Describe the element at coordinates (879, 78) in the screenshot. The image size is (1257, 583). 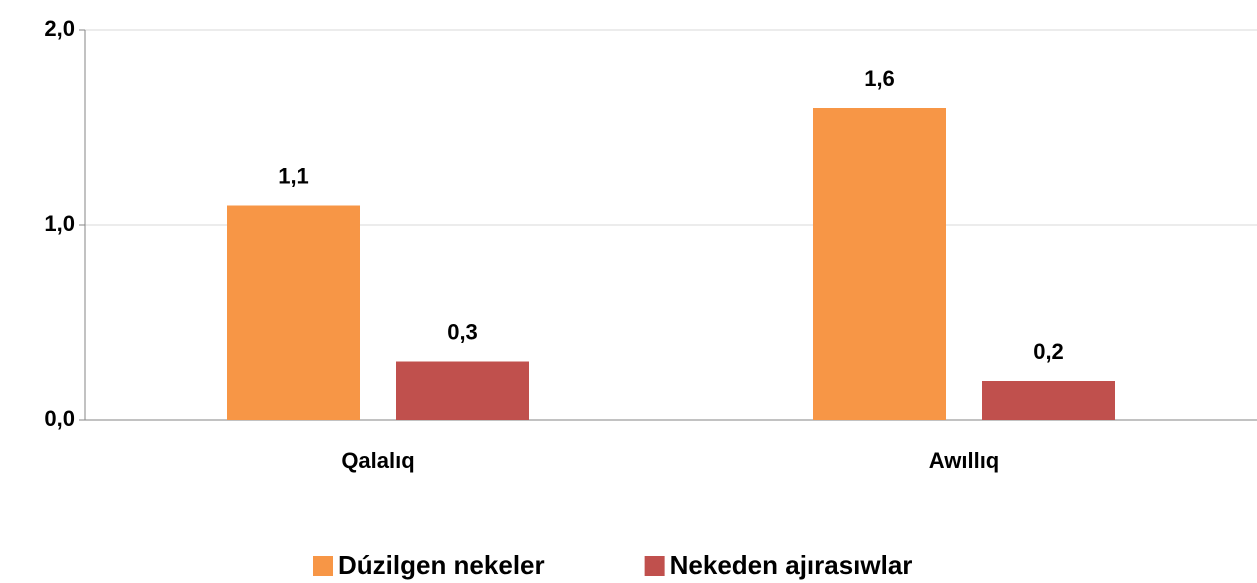
I see `data-label: 1,6` at that location.